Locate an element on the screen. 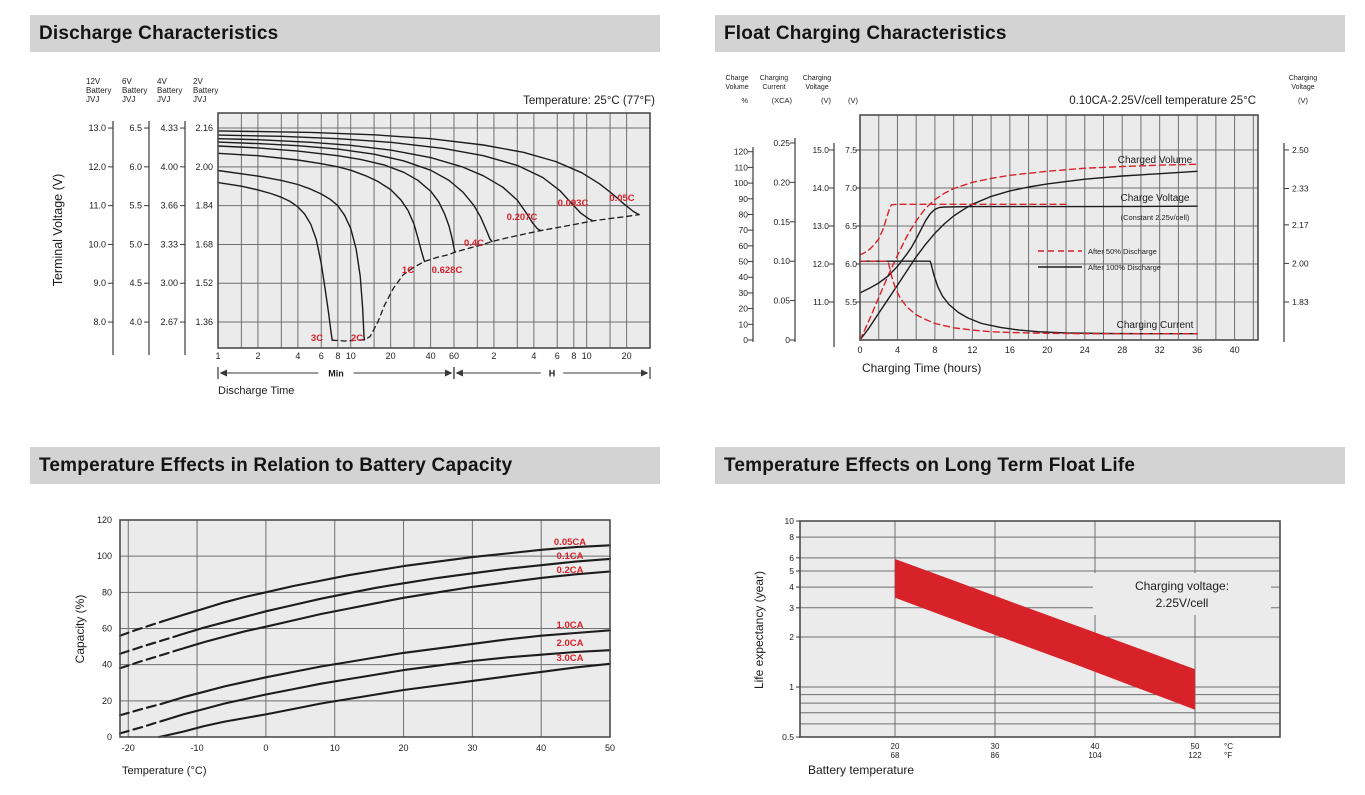 This screenshot has width=1365, height=795. y-tick-label: 1.84 is located at coordinates (204, 206).